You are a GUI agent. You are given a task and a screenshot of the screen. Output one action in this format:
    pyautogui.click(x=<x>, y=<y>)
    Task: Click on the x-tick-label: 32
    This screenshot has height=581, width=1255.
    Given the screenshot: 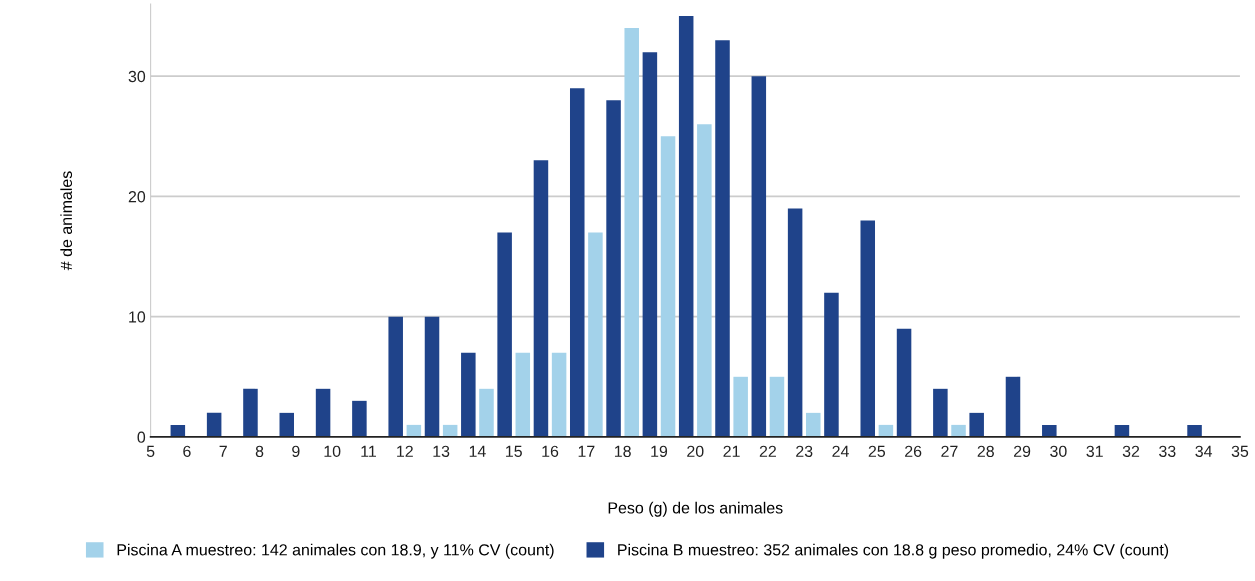 What is the action you would take?
    pyautogui.click(x=1131, y=451)
    